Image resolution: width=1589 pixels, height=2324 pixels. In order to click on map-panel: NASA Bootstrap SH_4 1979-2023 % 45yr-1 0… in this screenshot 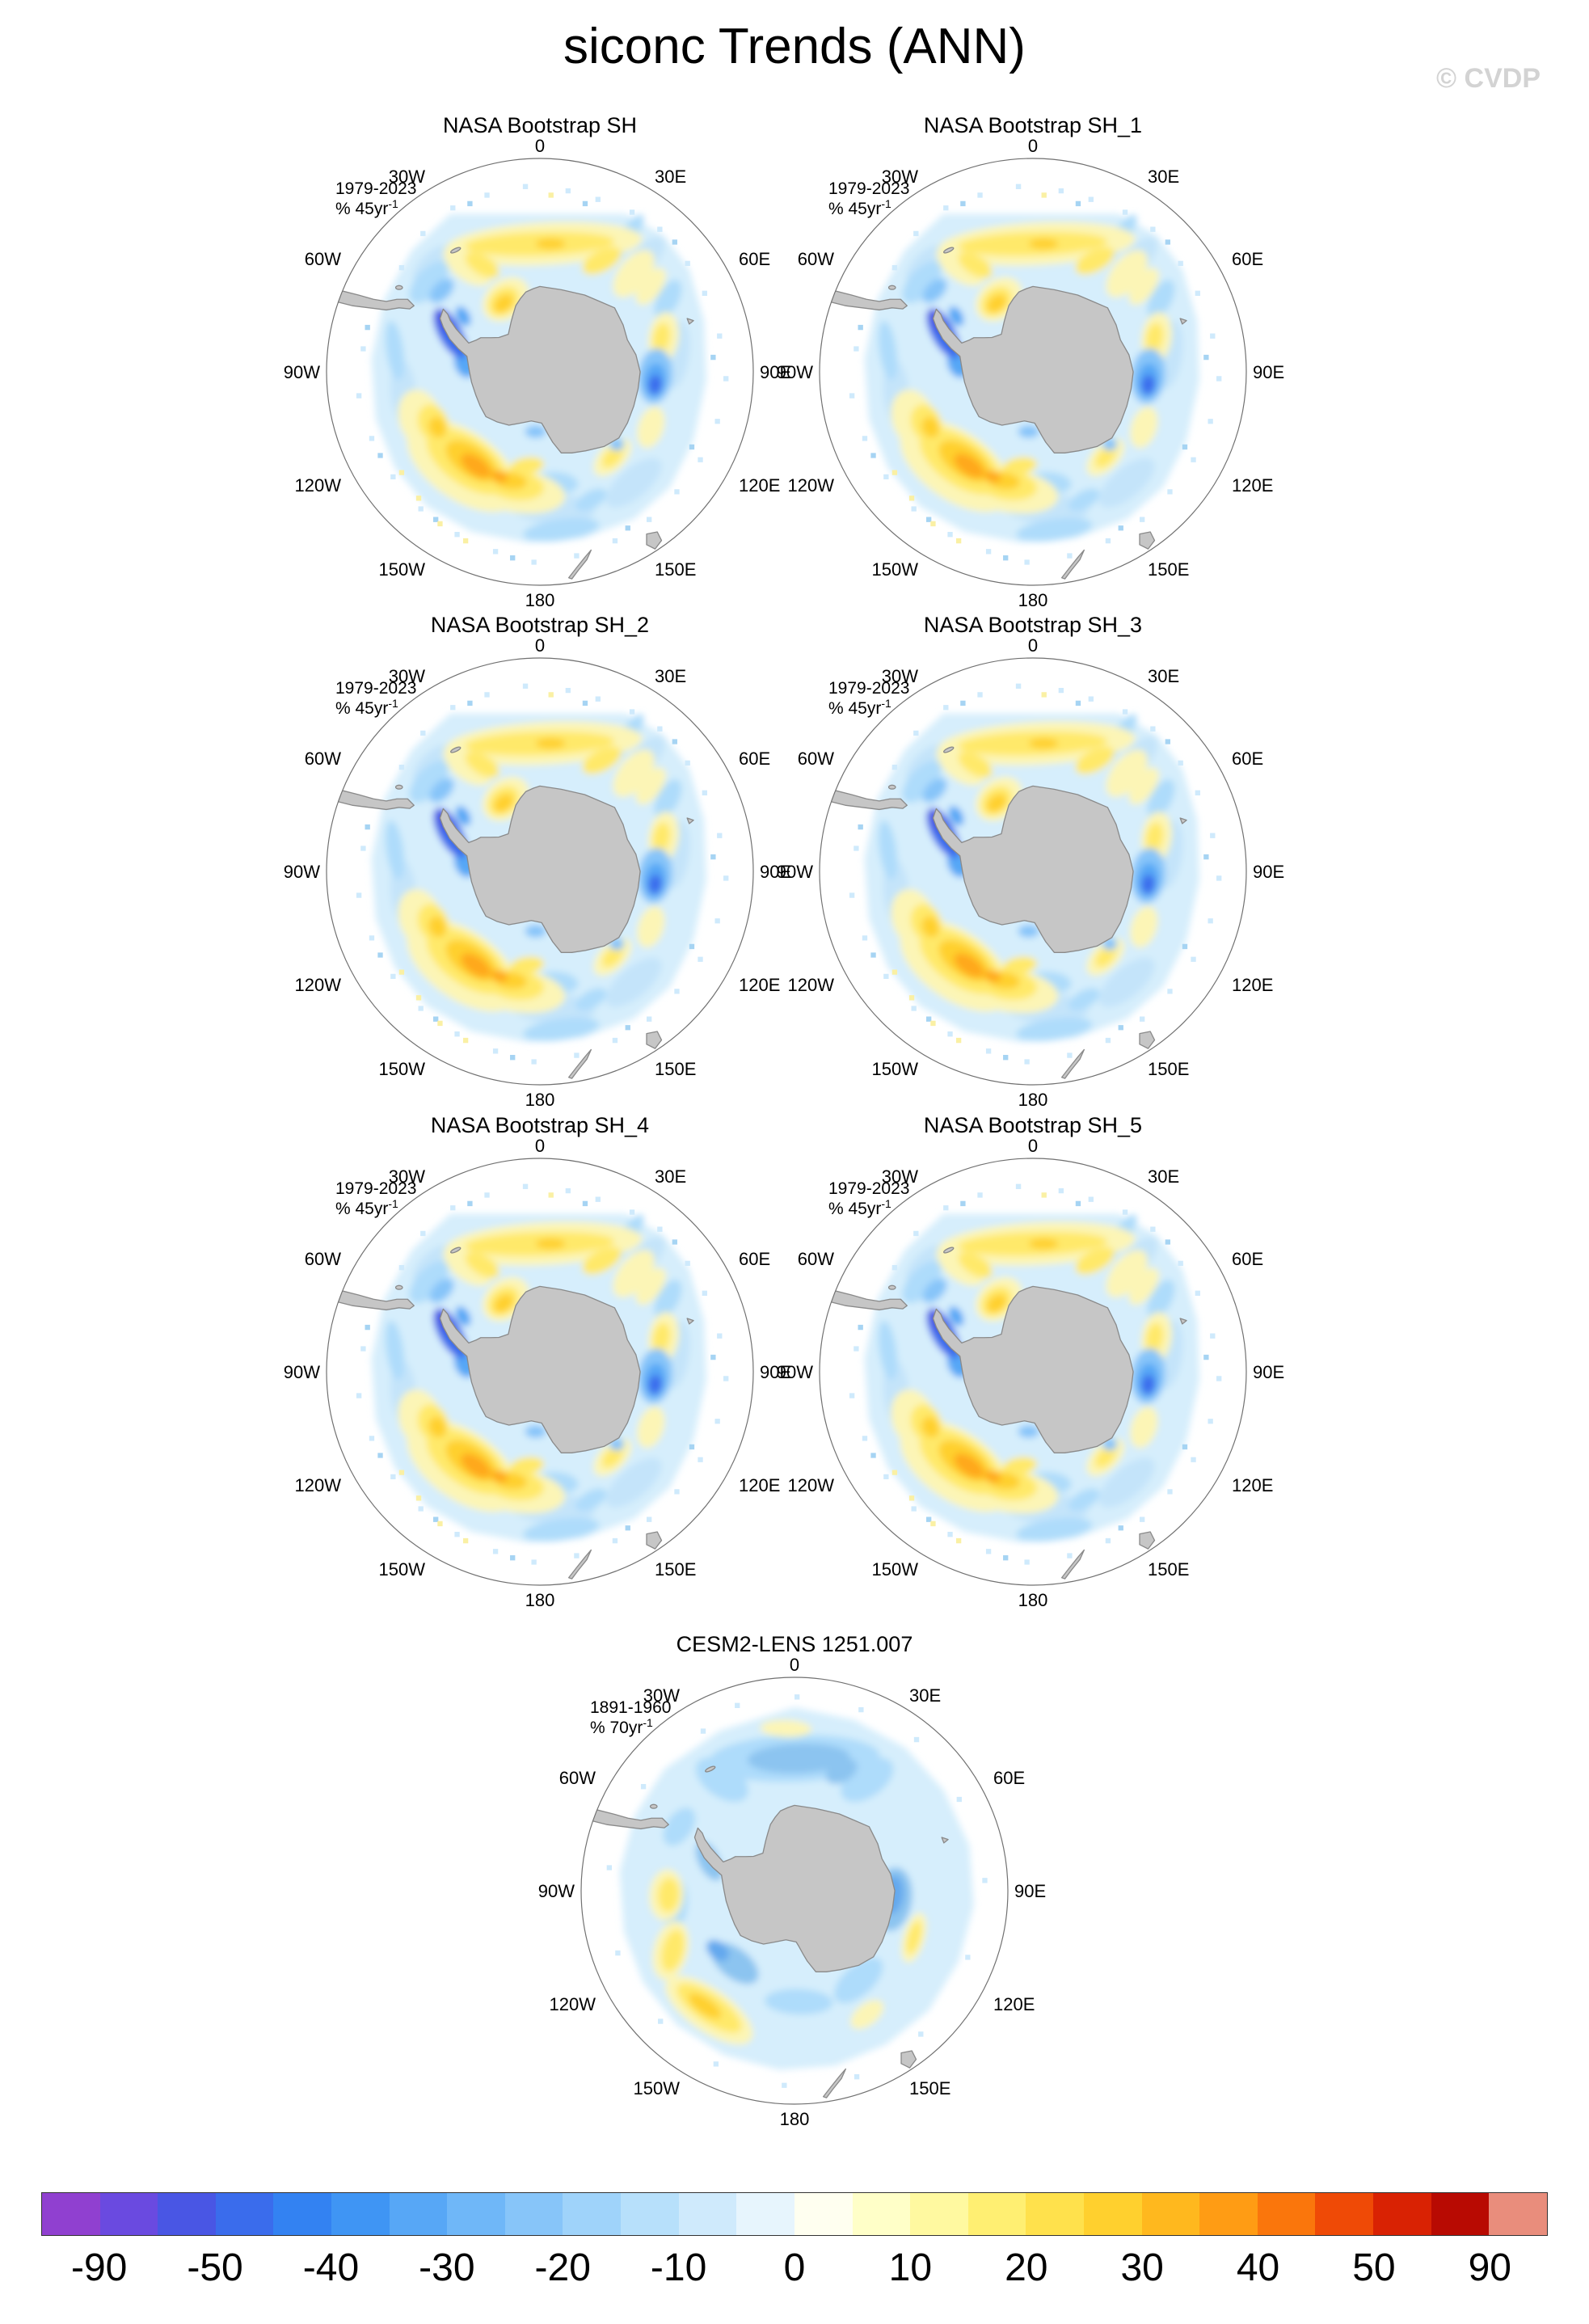, I will do `click(540, 1372)`.